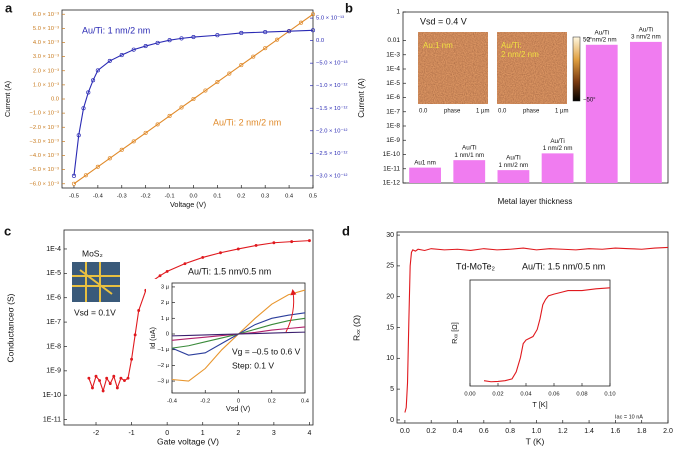 The width and height of the screenshot is (674, 449). I want to click on x-tick-label: 0.8, so click(510, 431).